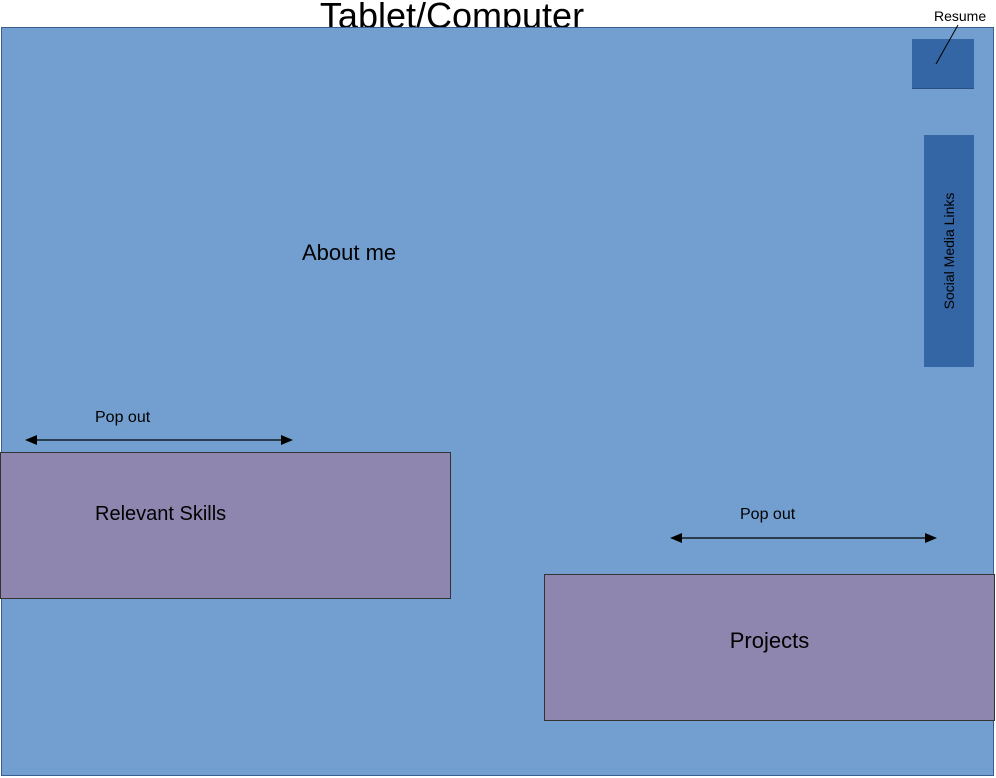  I want to click on social-media-links-panel: Social Media Links, so click(949, 251).